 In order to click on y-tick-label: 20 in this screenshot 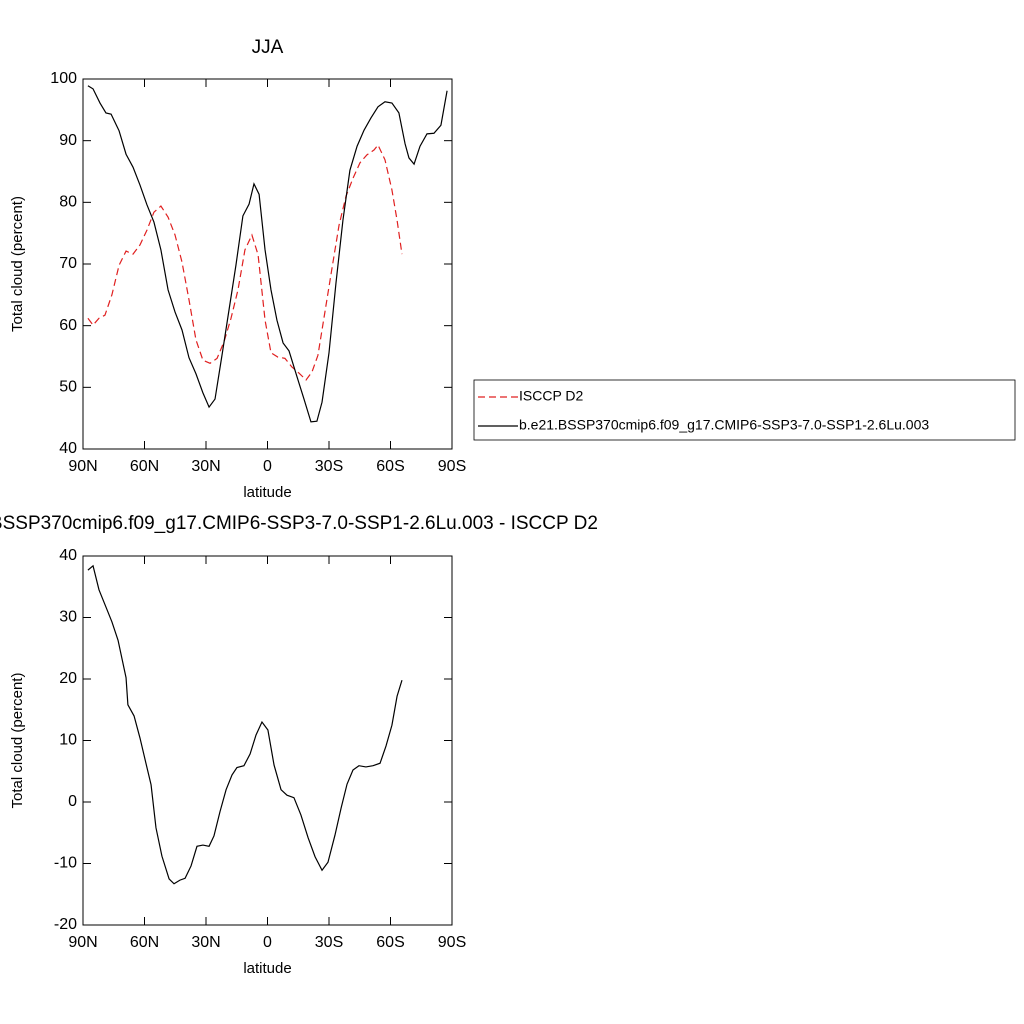, I will do `click(68, 678)`.